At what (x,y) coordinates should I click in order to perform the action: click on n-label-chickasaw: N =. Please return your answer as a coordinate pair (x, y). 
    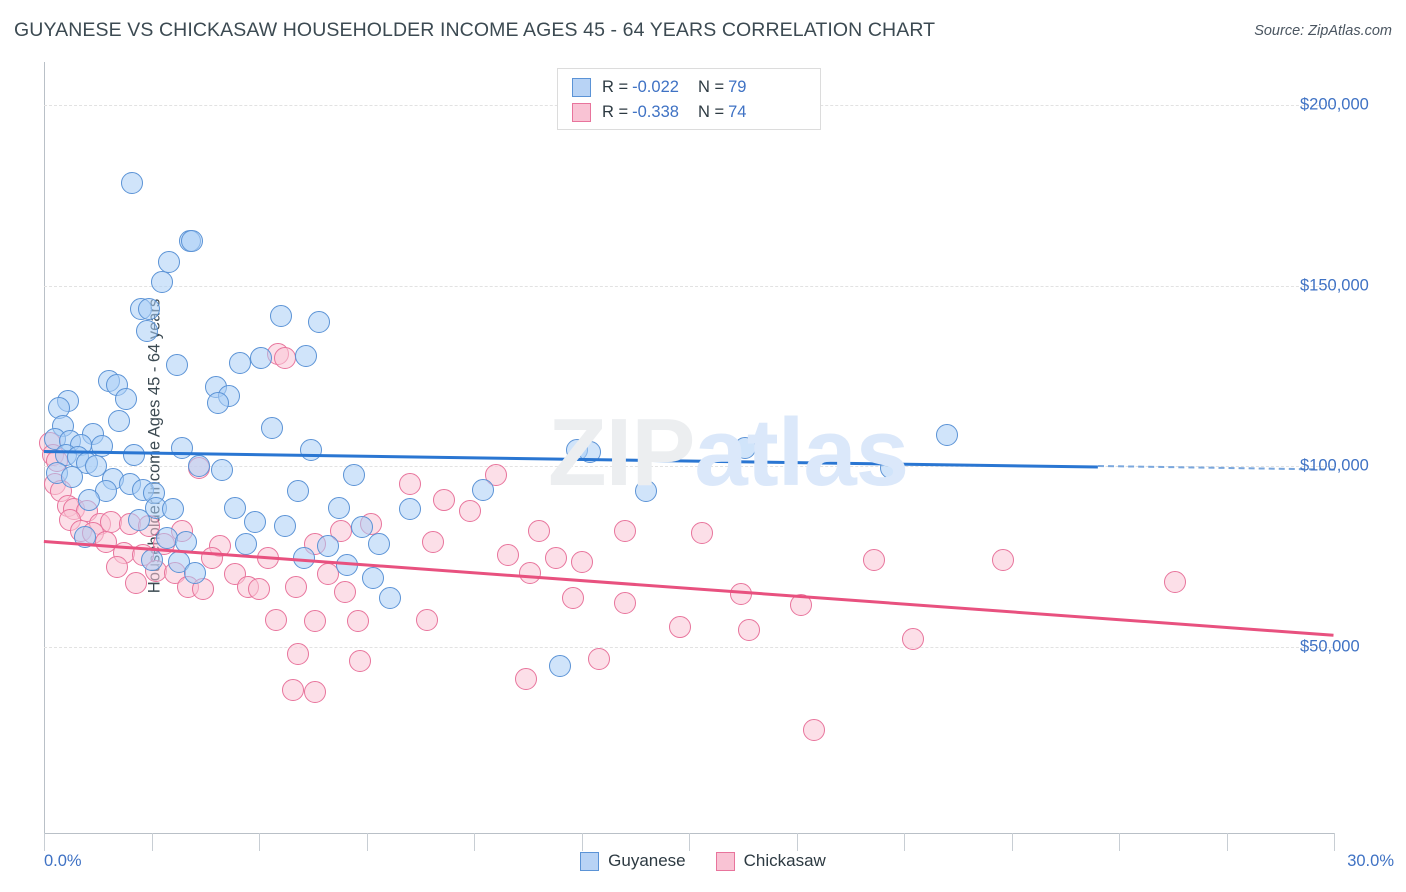
    Looking at the image, I should click on (711, 112).